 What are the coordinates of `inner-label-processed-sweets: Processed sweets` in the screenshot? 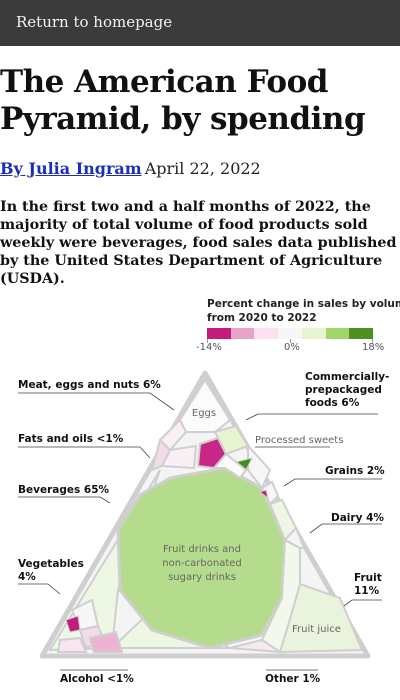 It's located at (299, 440).